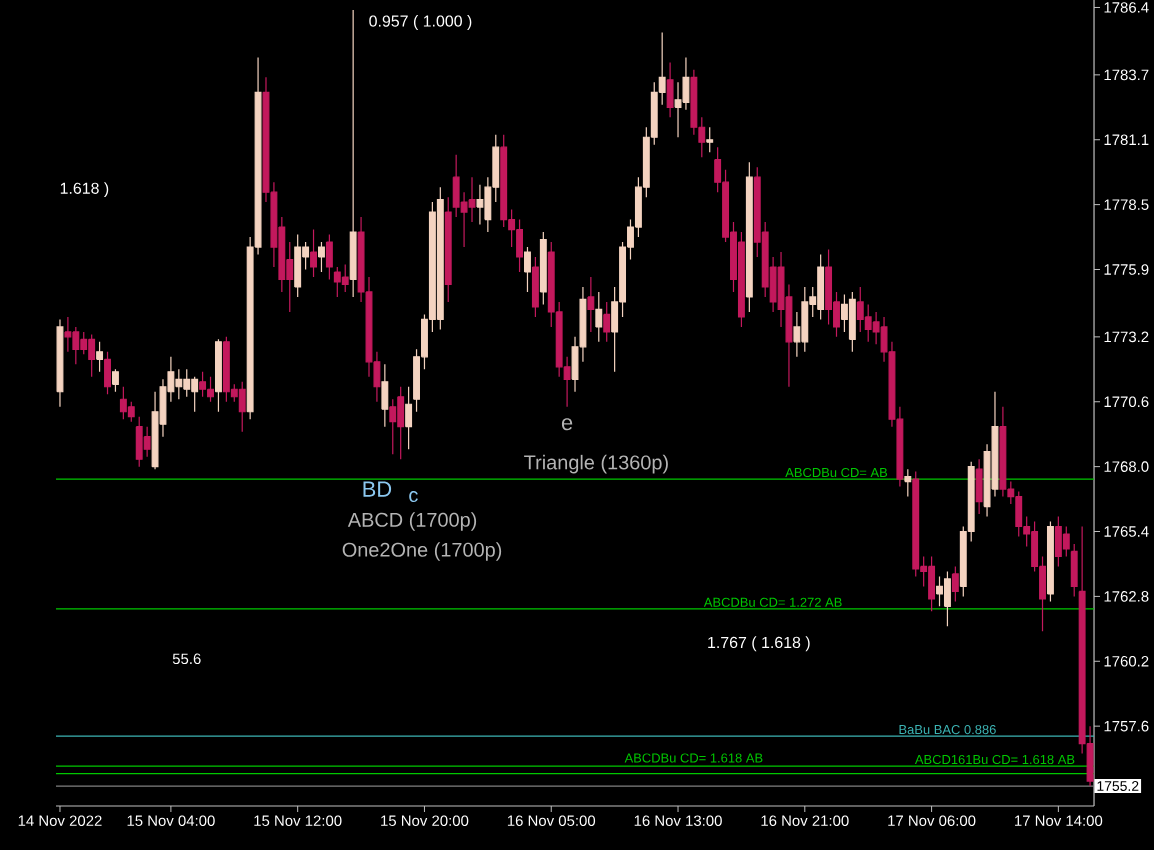 The height and width of the screenshot is (850, 1154). Describe the element at coordinates (412, 521) in the screenshot. I see `annotation: ABCD (1700p)` at that location.